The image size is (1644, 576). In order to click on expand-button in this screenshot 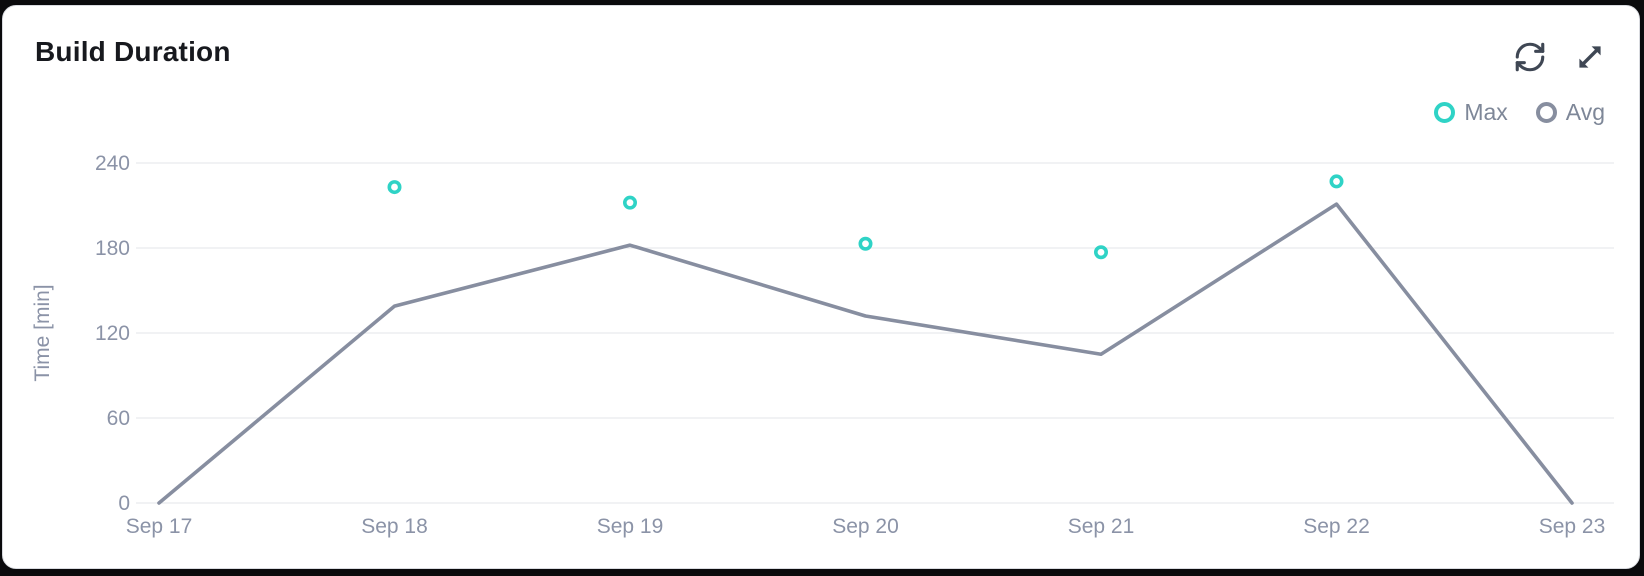, I will do `click(1590, 57)`.